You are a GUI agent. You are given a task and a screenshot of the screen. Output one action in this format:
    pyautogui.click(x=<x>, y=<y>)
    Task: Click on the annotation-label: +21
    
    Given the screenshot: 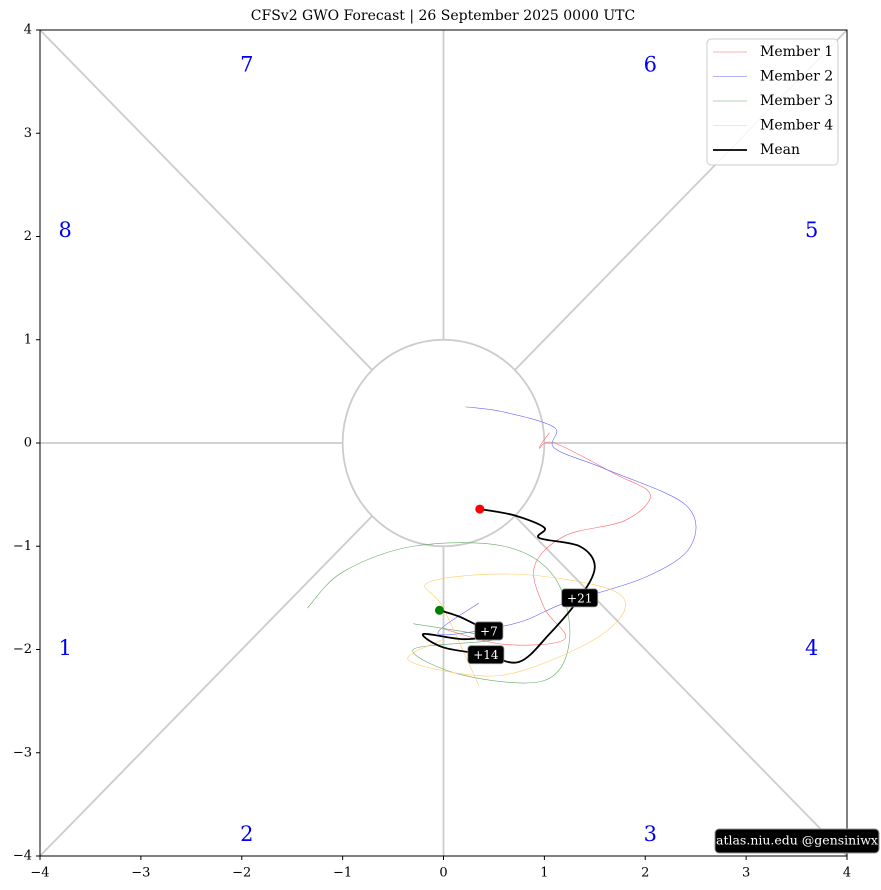 What is the action you would take?
    pyautogui.click(x=579, y=598)
    